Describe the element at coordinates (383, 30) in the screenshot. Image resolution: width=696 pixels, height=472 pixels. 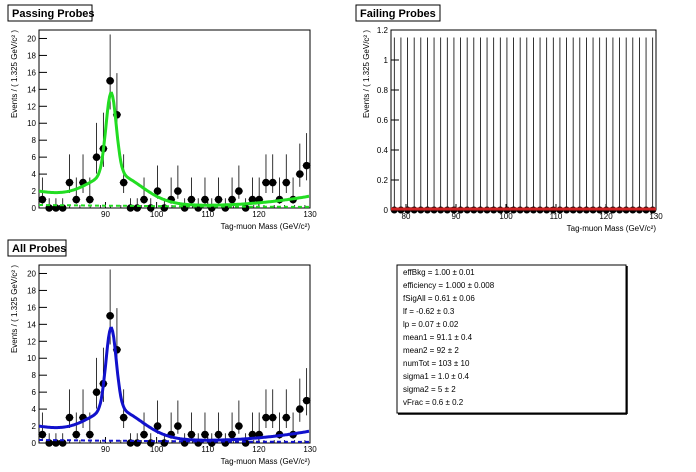
I see `y-tick-label: 1.2` at that location.